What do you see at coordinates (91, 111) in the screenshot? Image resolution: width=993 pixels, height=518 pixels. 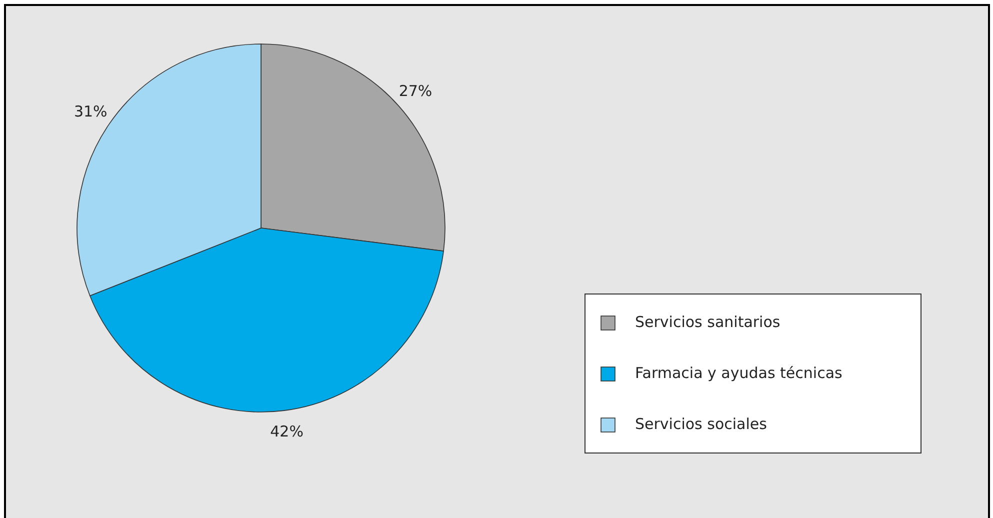 I see `data-label: 31%` at bounding box center [91, 111].